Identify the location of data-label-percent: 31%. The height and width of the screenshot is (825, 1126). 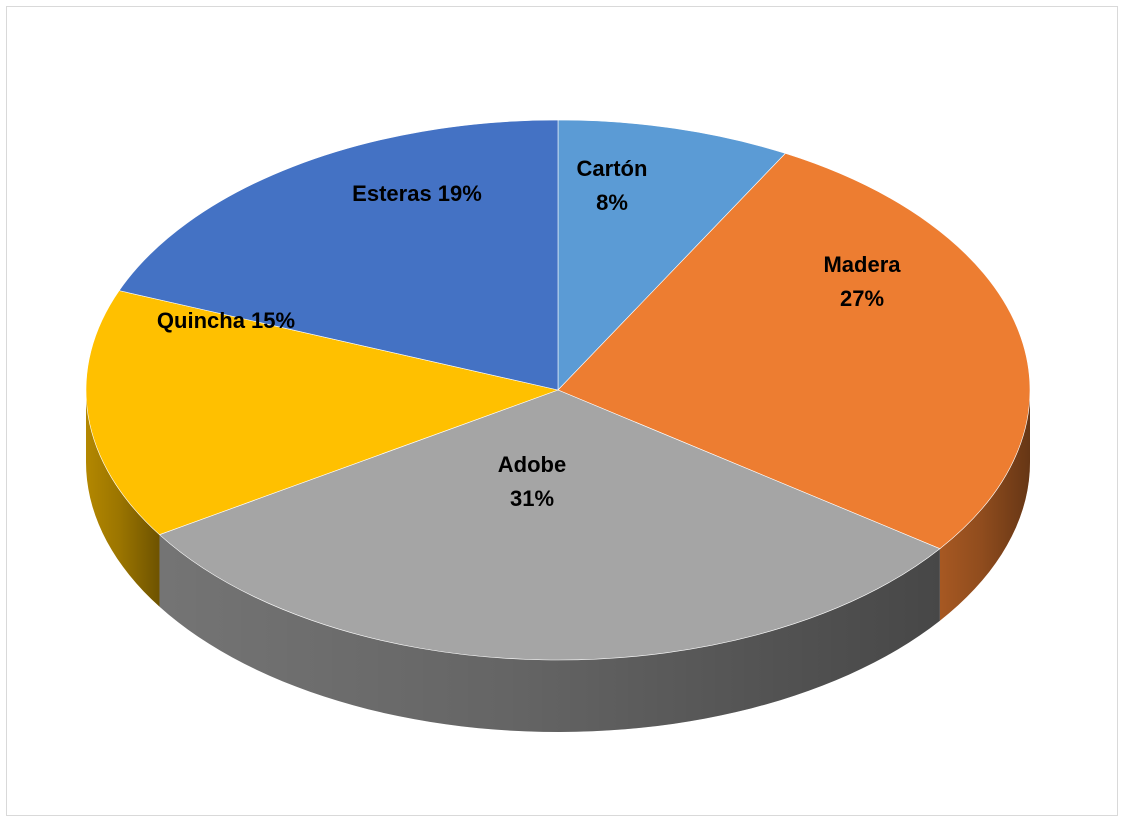
(532, 498).